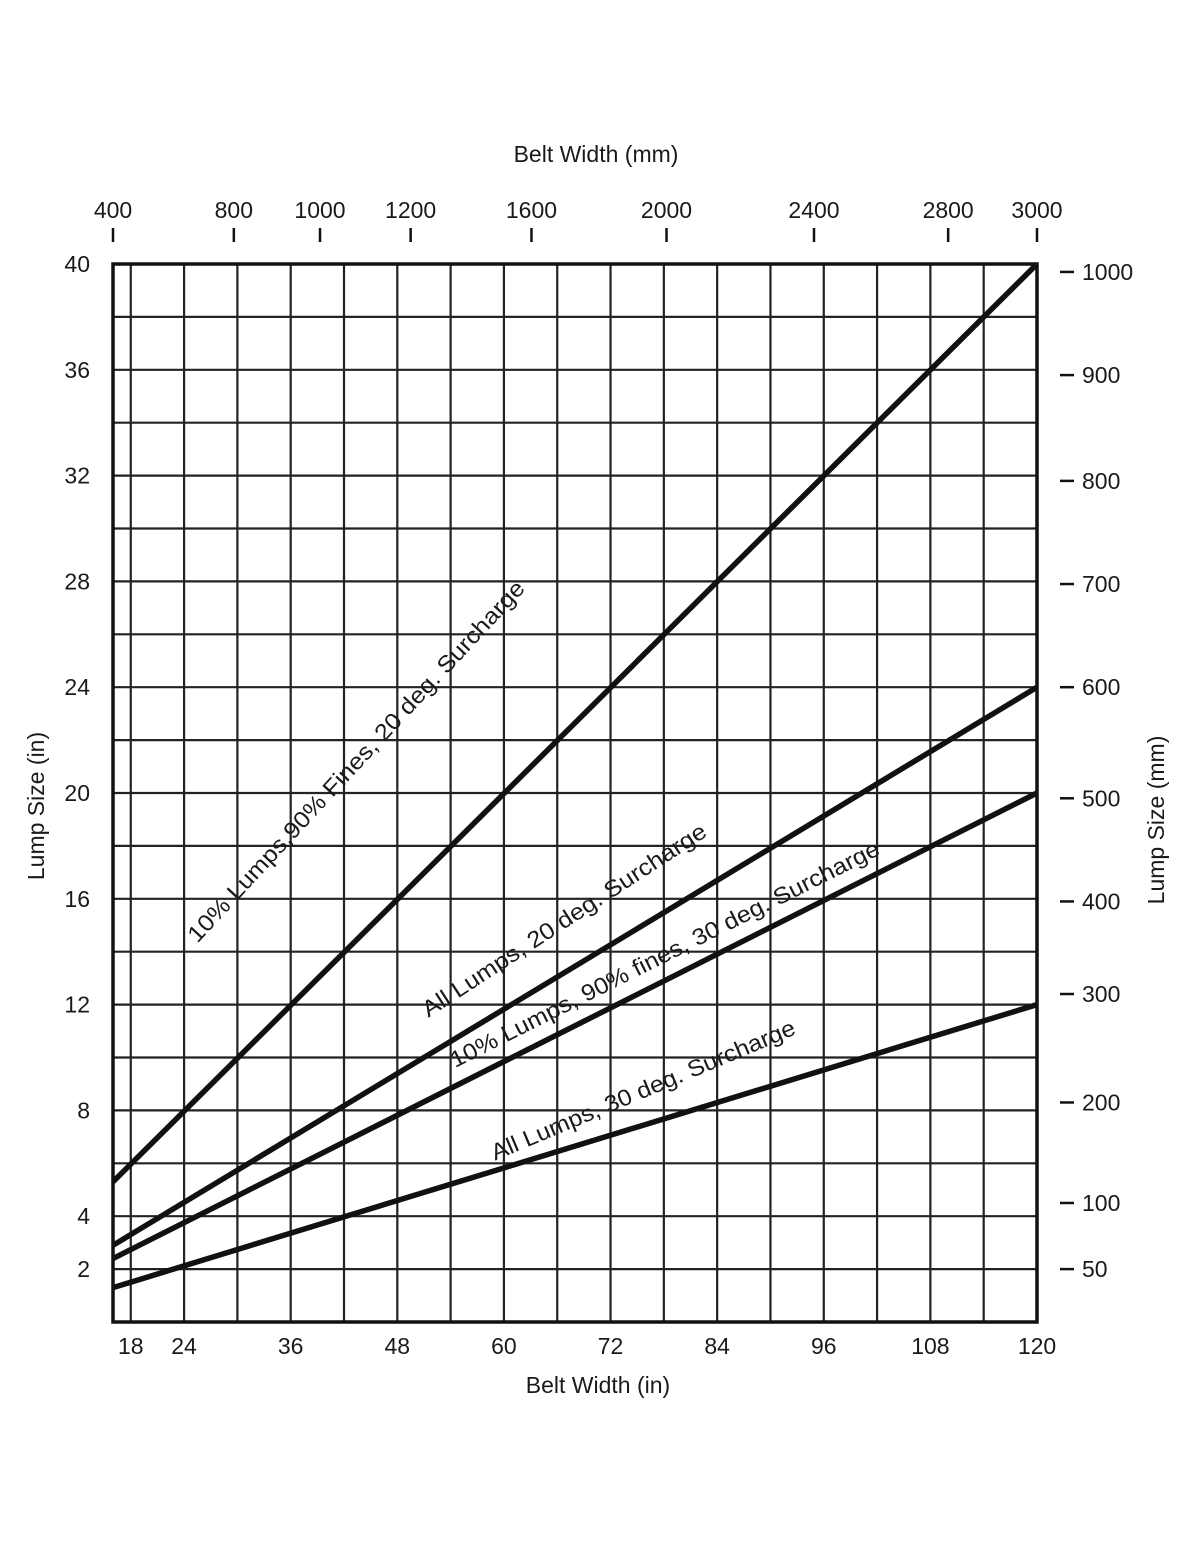 The width and height of the screenshot is (1200, 1558). Describe the element at coordinates (291, 1346) in the screenshot. I see `x-tick-label-bottom: 36` at that location.